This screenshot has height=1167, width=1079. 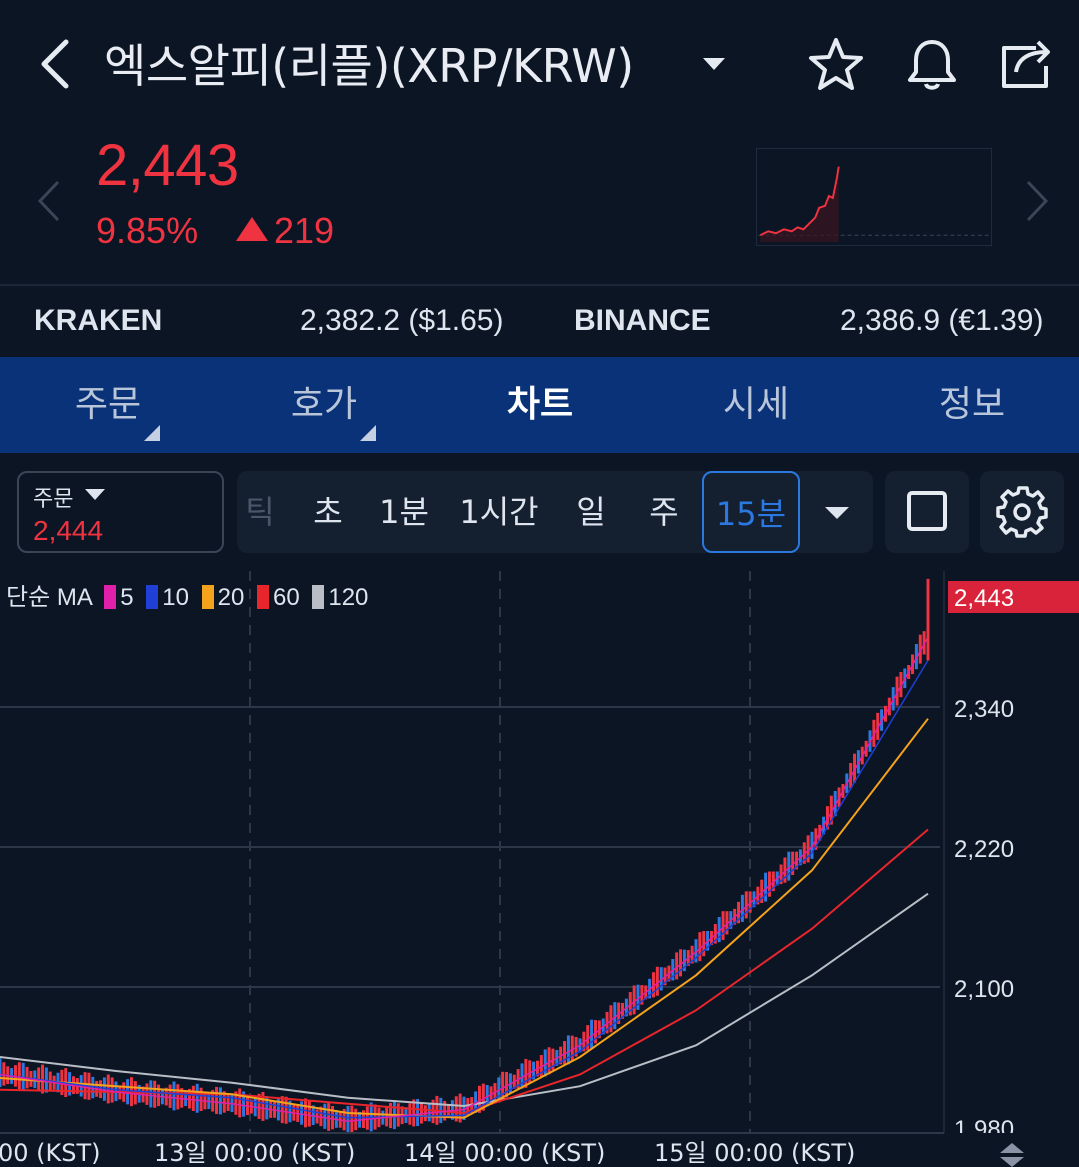 What do you see at coordinates (1012, 1148) in the screenshot?
I see `scroll-up-icon` at bounding box center [1012, 1148].